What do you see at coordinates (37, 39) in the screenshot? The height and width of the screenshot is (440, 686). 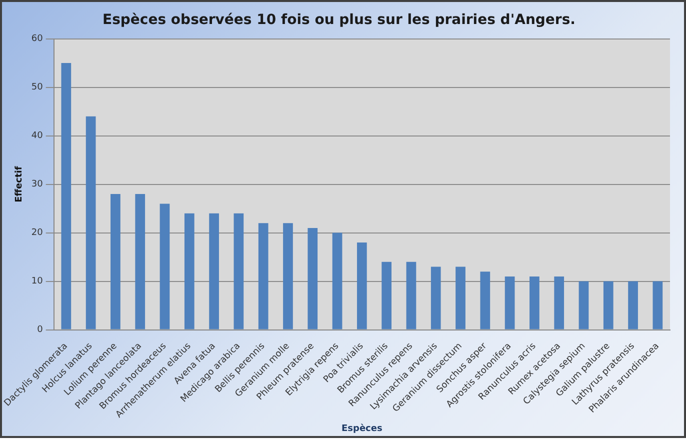 I see `y-tick-label: 60` at bounding box center [37, 39].